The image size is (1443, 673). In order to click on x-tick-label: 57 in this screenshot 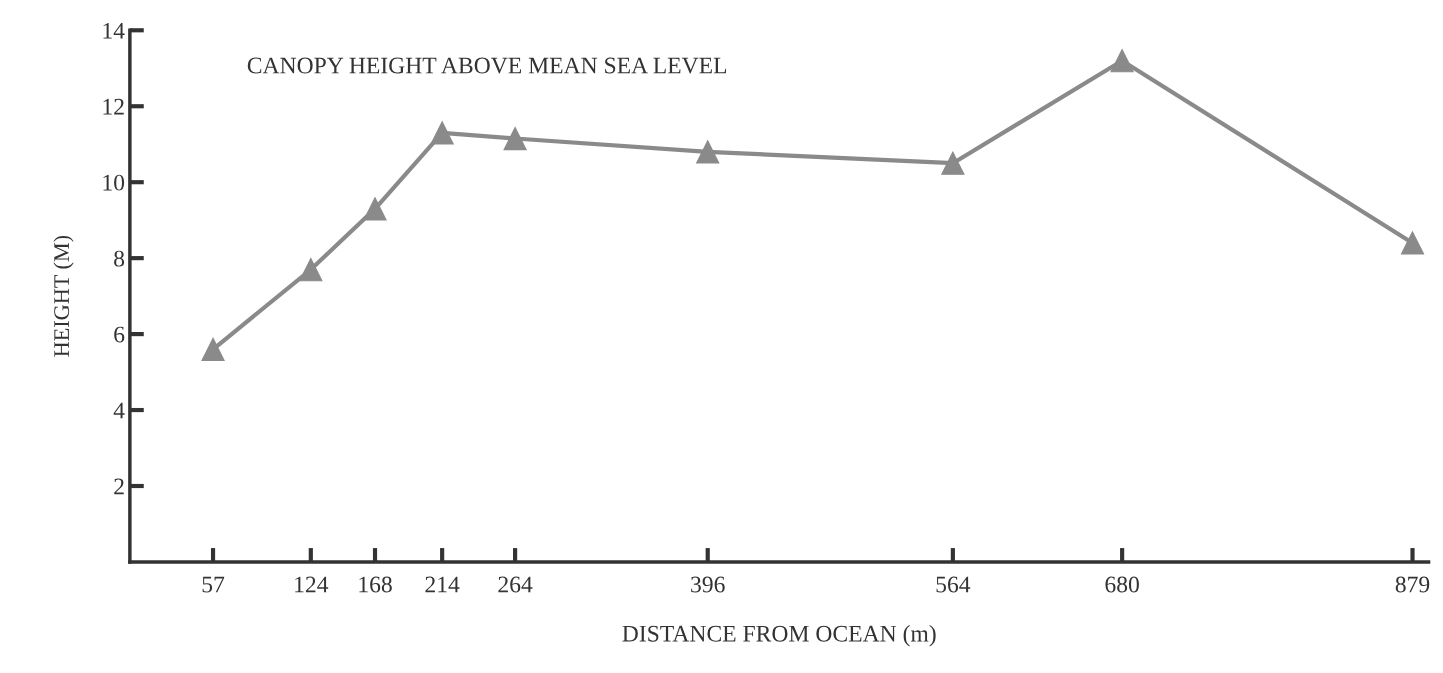, I will do `click(213, 584)`.